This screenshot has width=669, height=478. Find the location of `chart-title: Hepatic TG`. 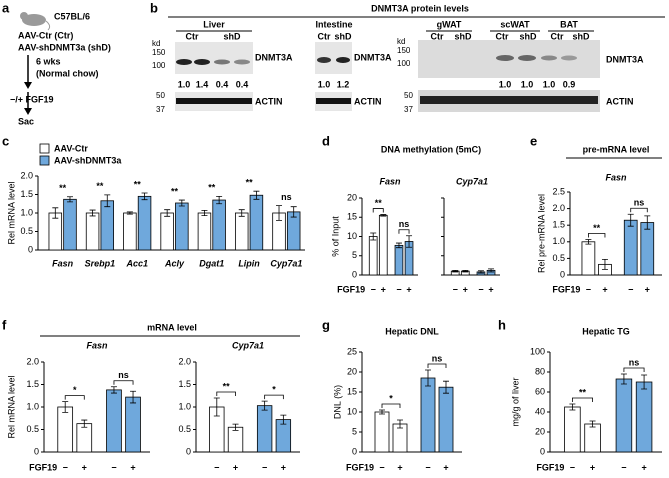

chart-title: Hepatic TG is located at coordinates (606, 331).